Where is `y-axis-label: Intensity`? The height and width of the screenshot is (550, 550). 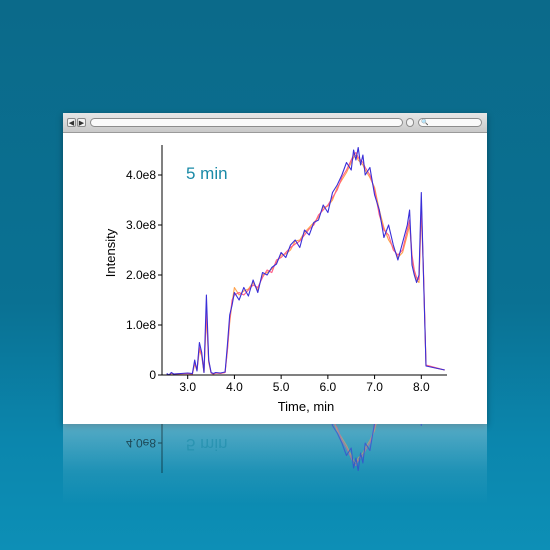
y-axis-label: Intensity is located at coordinates (110, 252).